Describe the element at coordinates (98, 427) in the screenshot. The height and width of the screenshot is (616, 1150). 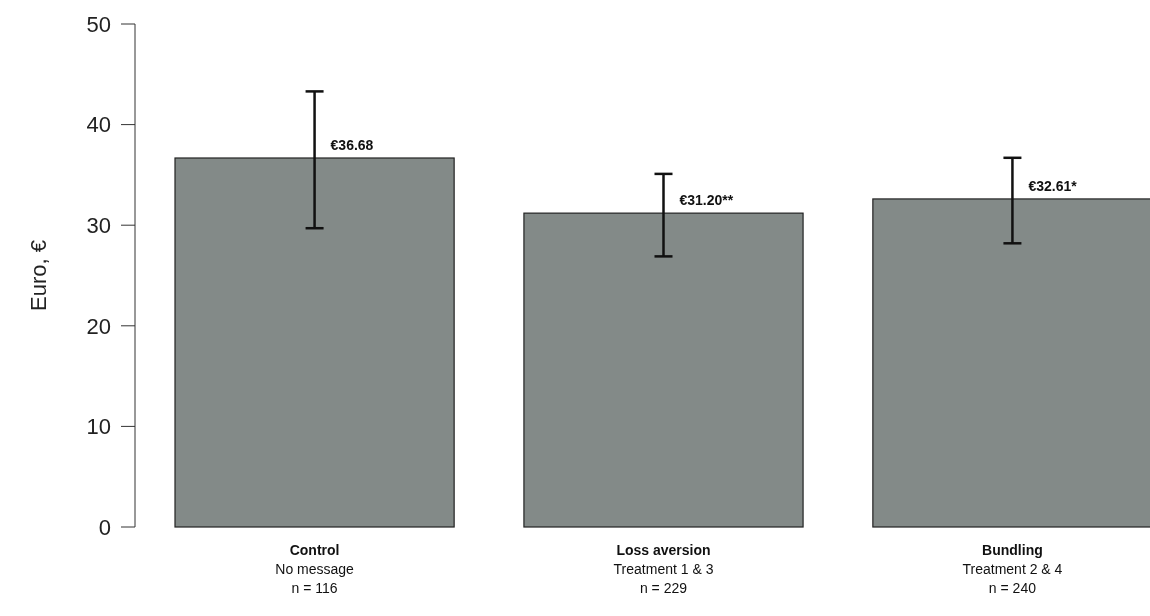
I see `y-tick-label: 10` at that location.